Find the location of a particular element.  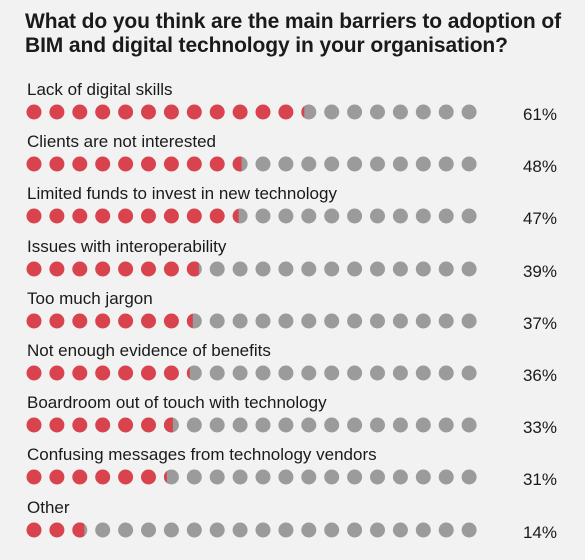

value-label: 39% is located at coordinates (539, 271).